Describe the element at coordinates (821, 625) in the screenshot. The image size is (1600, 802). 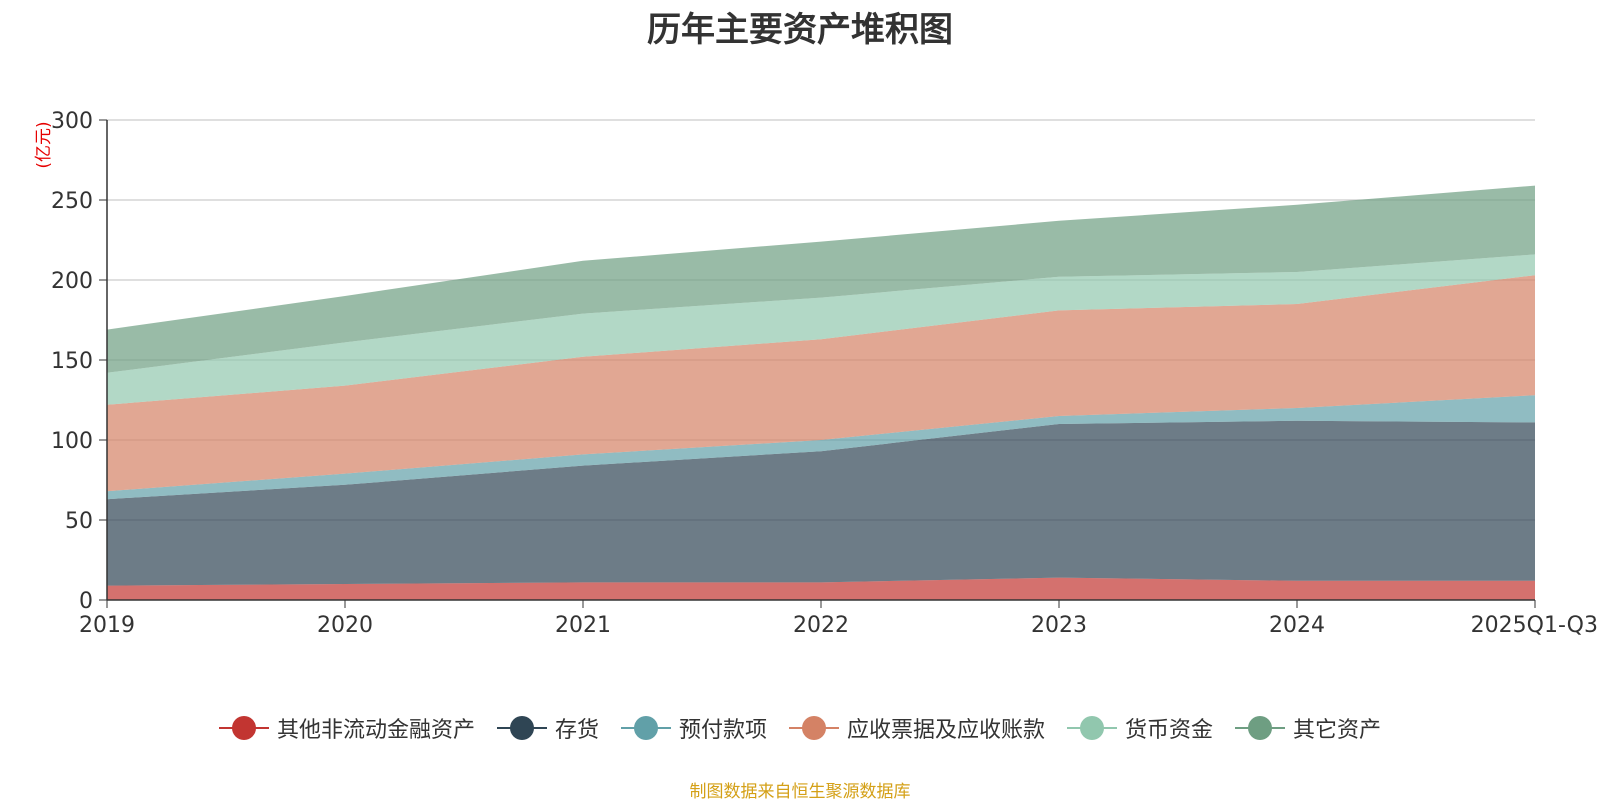
I see `x-tick-label: 2022` at that location.